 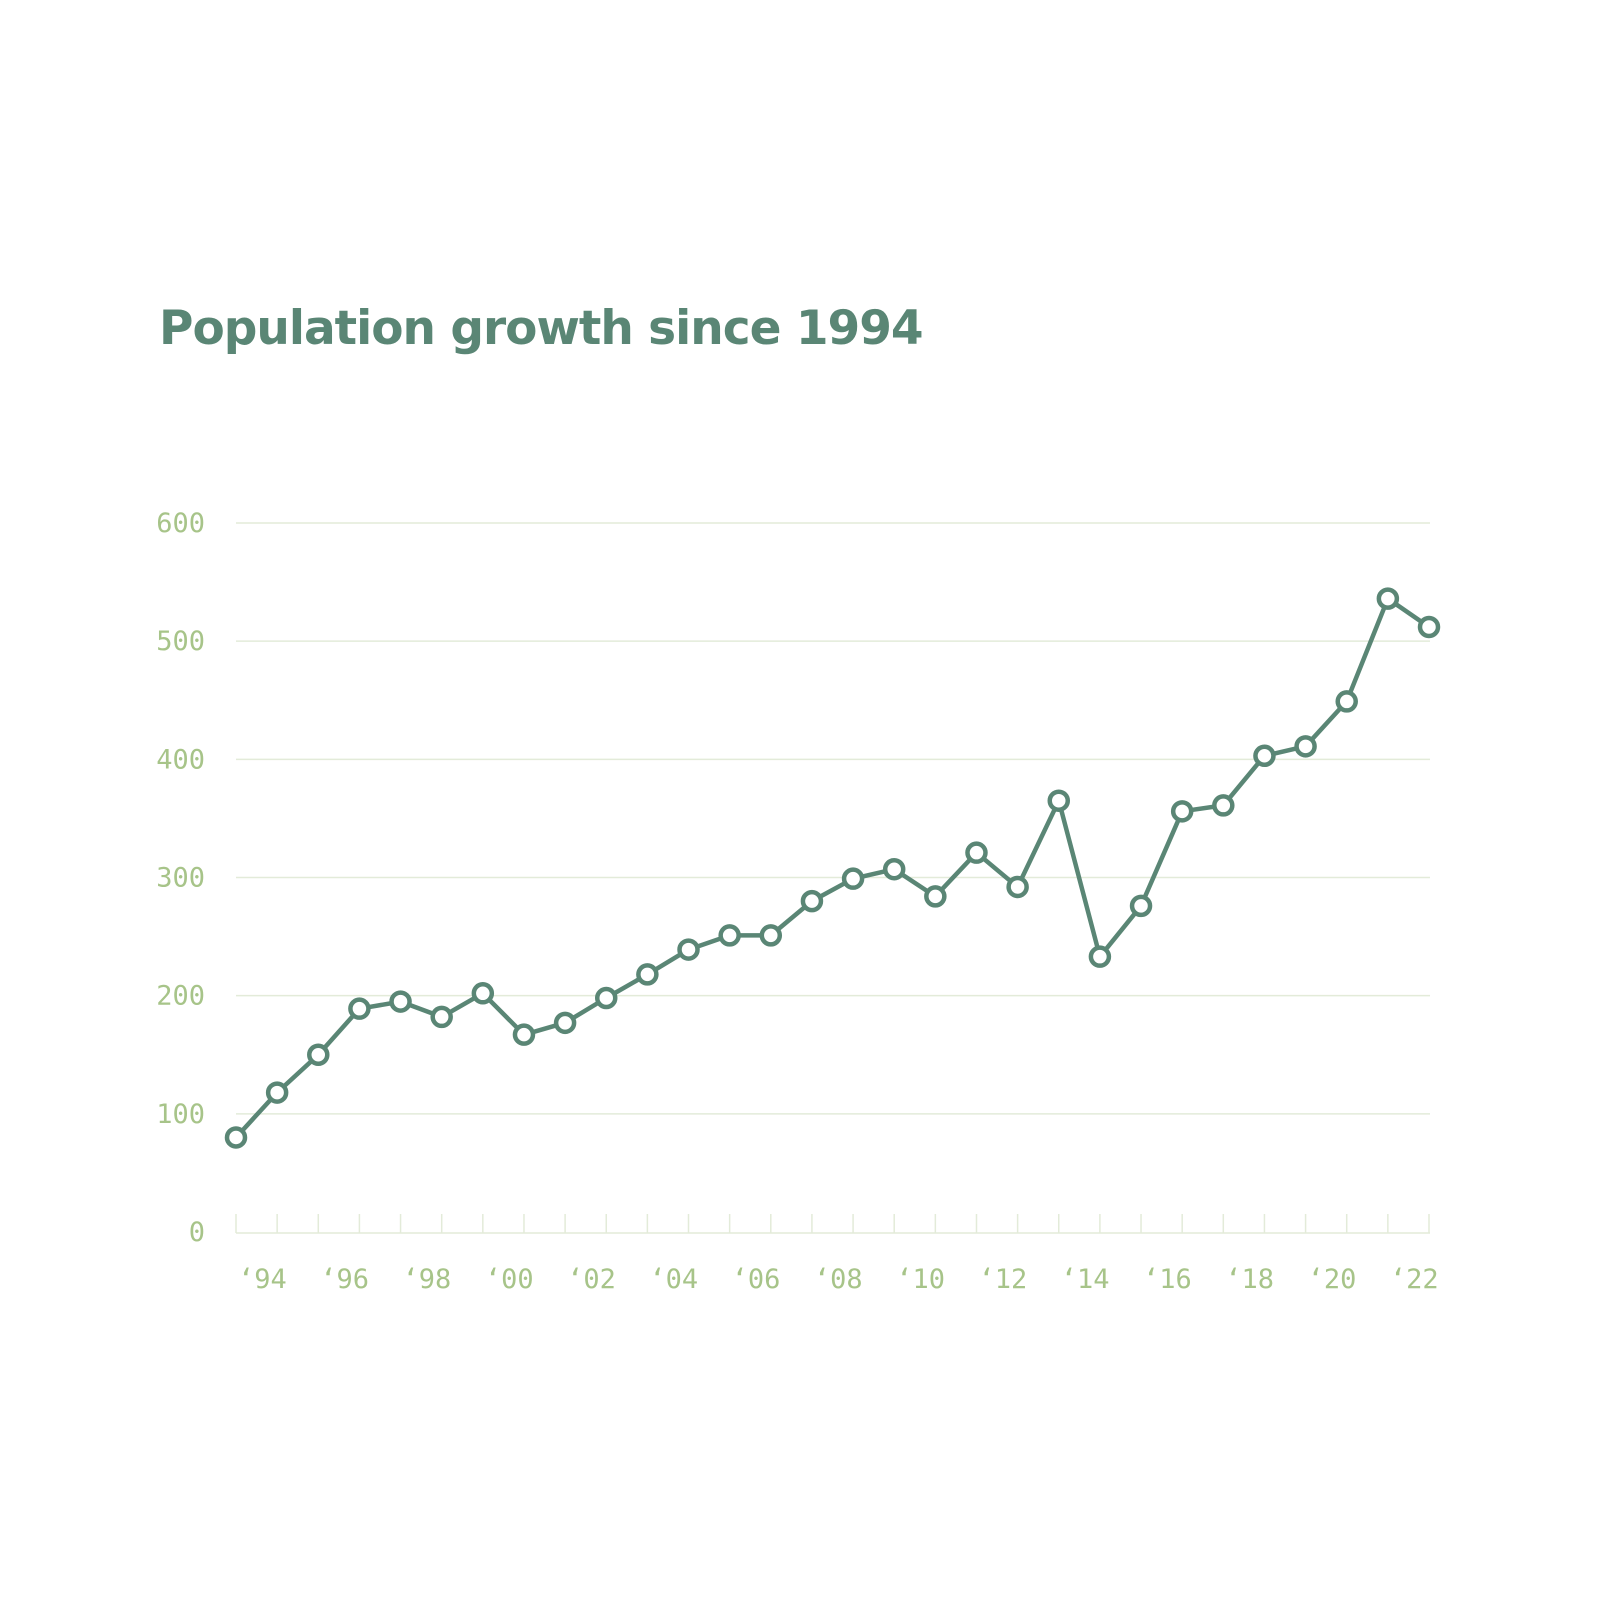 What do you see at coordinates (1085, 1279) in the screenshot?
I see `x-tick-label: ‘14` at bounding box center [1085, 1279].